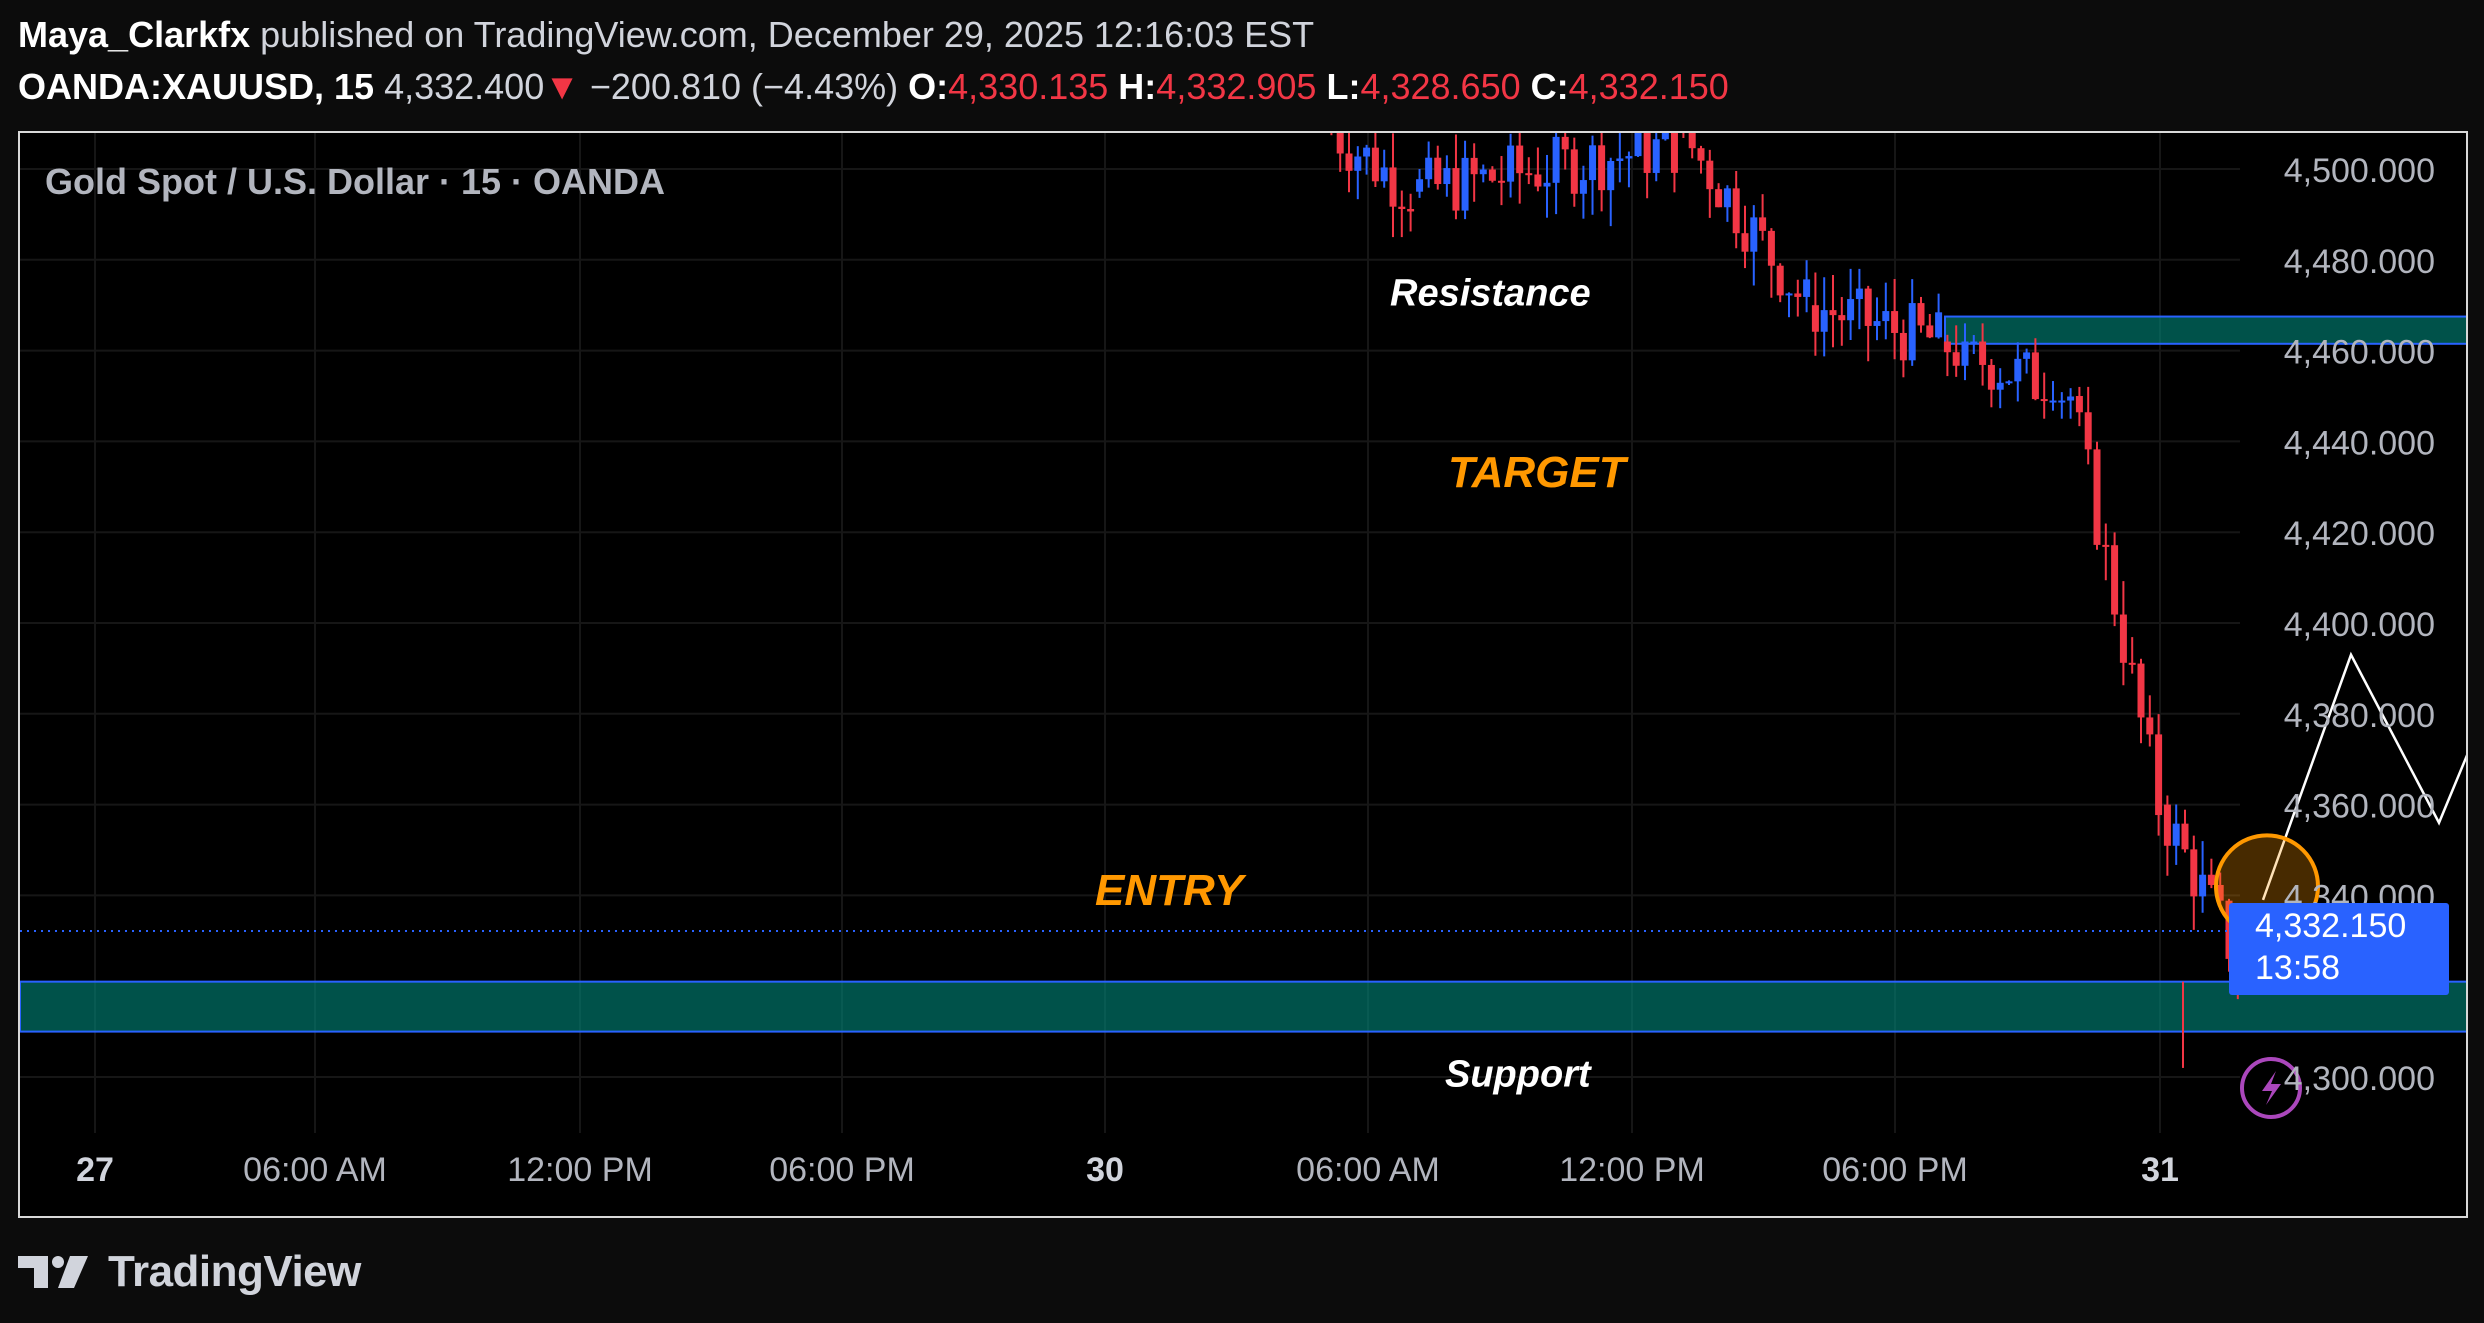  What do you see at coordinates (1648, 86) in the screenshot?
I see `close-value: 4,332.150` at bounding box center [1648, 86].